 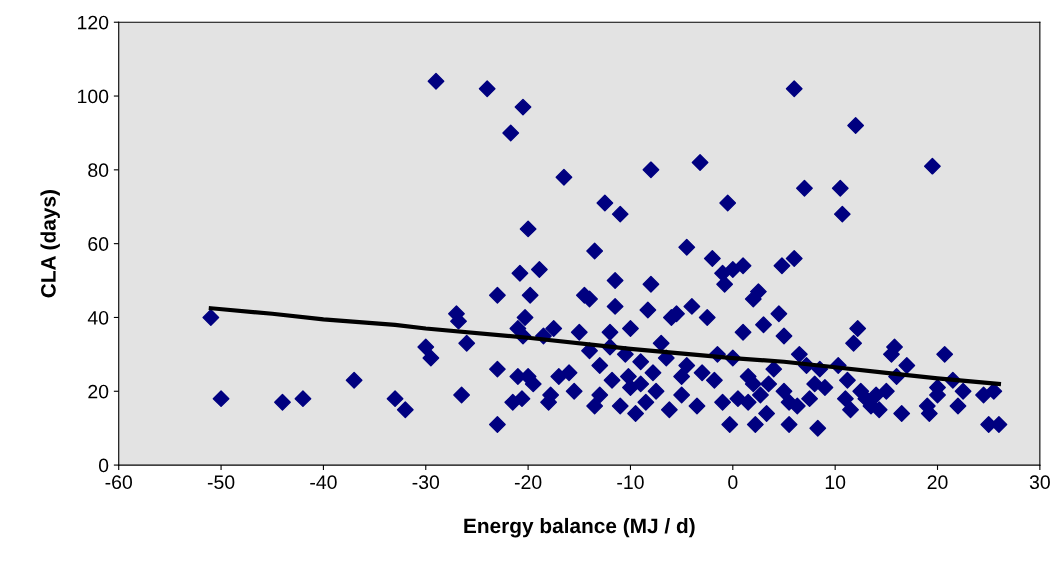 What do you see at coordinates (119, 482) in the screenshot?
I see `x-tick-label: -60` at bounding box center [119, 482].